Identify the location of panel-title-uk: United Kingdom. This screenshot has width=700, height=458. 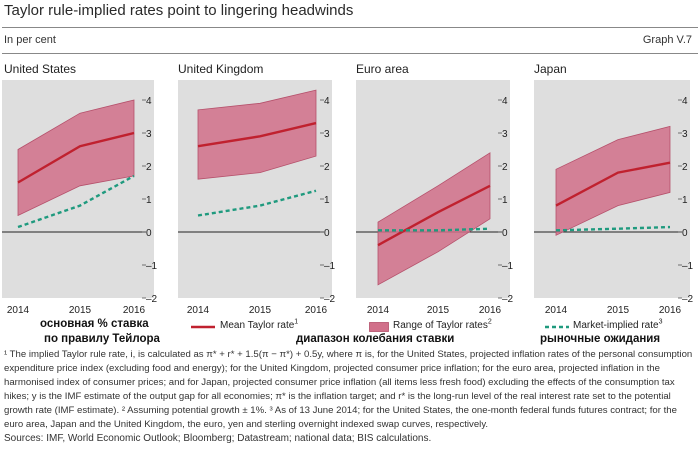
(221, 69).